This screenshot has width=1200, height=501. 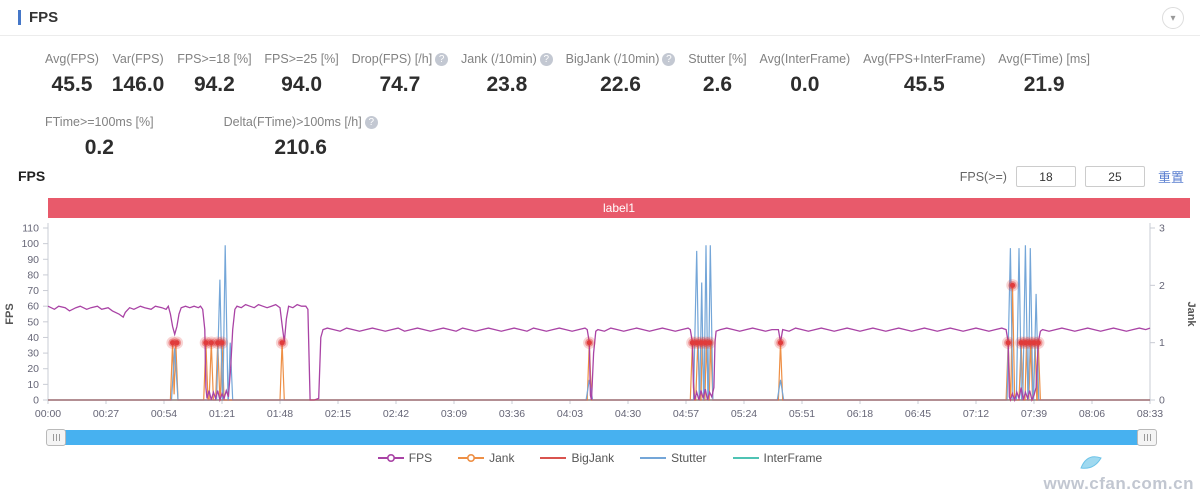 What do you see at coordinates (301, 122) in the screenshot?
I see `stat-label: Delta(FTime)>100ms [/h]?` at bounding box center [301, 122].